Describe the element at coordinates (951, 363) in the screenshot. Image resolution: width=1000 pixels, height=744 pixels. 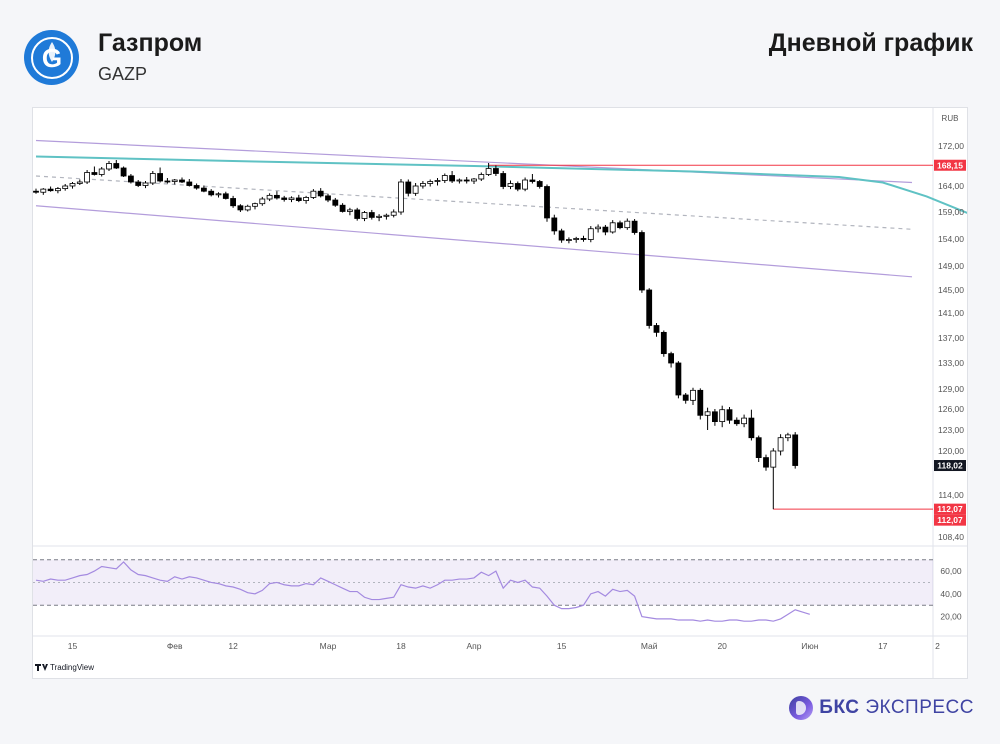
I see `price-tick-label: 133,00` at that location.